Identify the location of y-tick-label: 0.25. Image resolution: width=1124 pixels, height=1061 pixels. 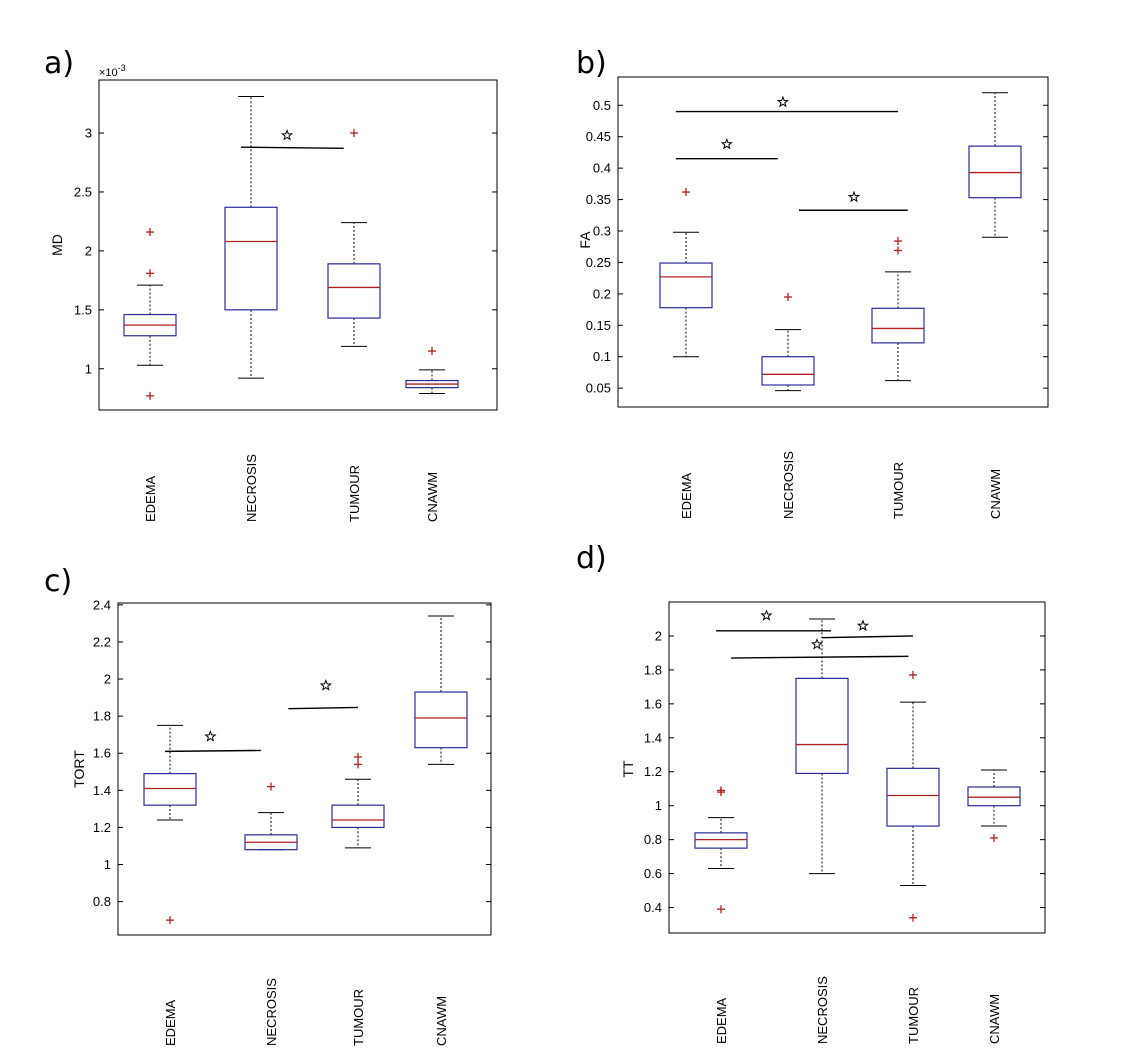
(598, 262).